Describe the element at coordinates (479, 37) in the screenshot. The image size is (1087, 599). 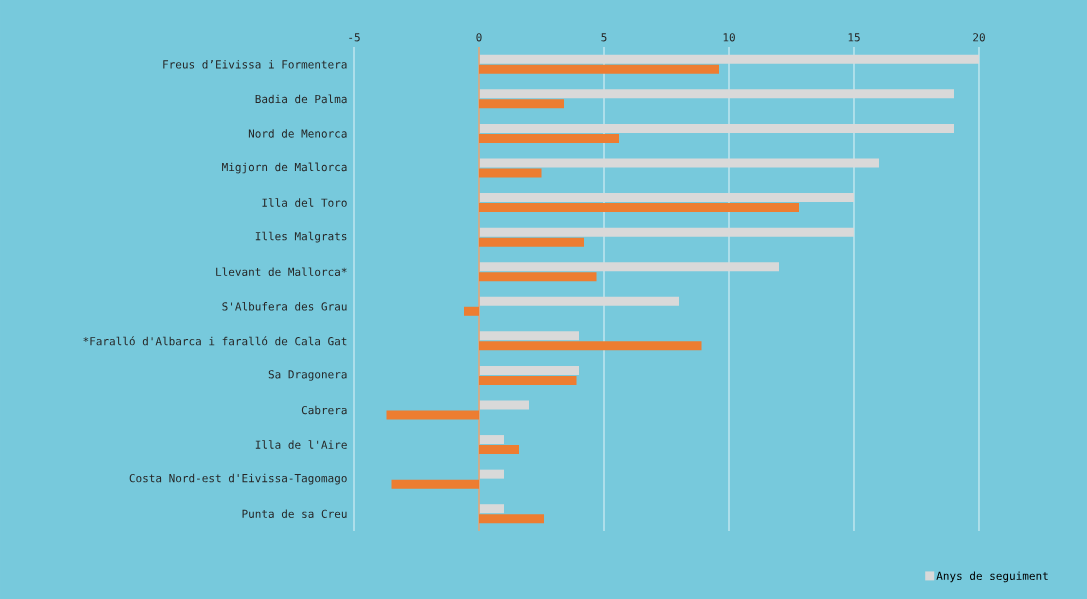
I see `x-tick-label: 0` at that location.